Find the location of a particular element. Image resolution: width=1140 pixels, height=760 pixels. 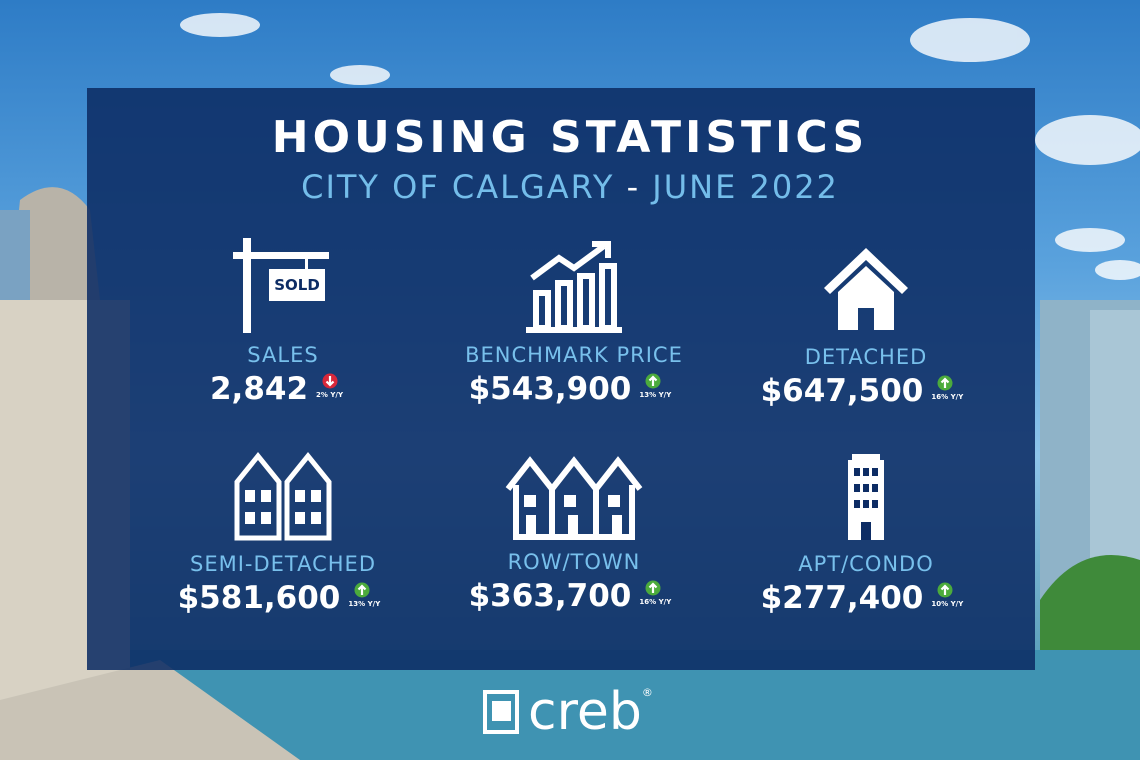

sold-sign-icon: SOLD is located at coordinates (281, 285).